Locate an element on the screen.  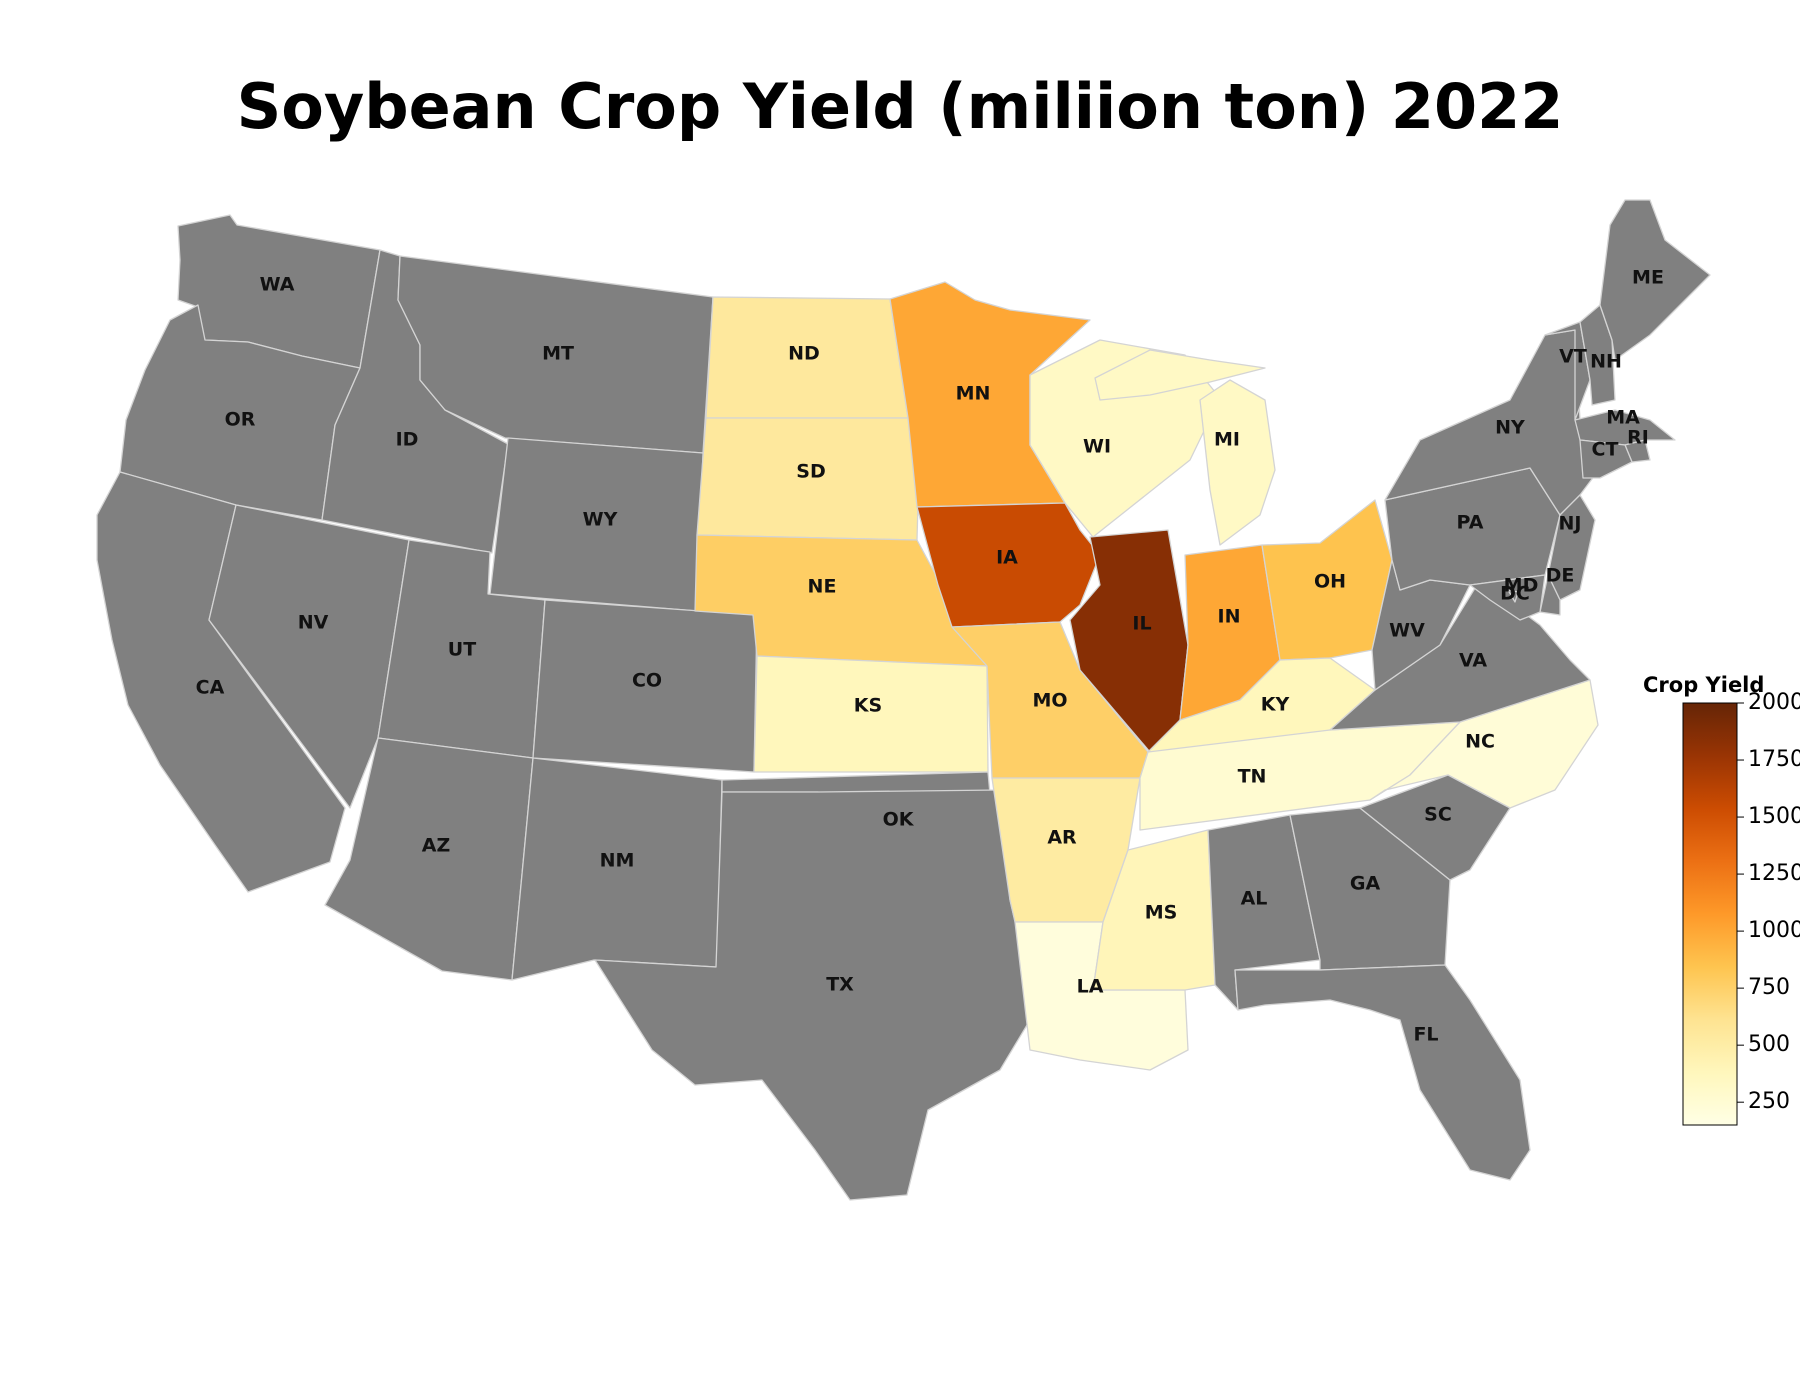
state-label-oh: OH is located at coordinates (1330, 582).